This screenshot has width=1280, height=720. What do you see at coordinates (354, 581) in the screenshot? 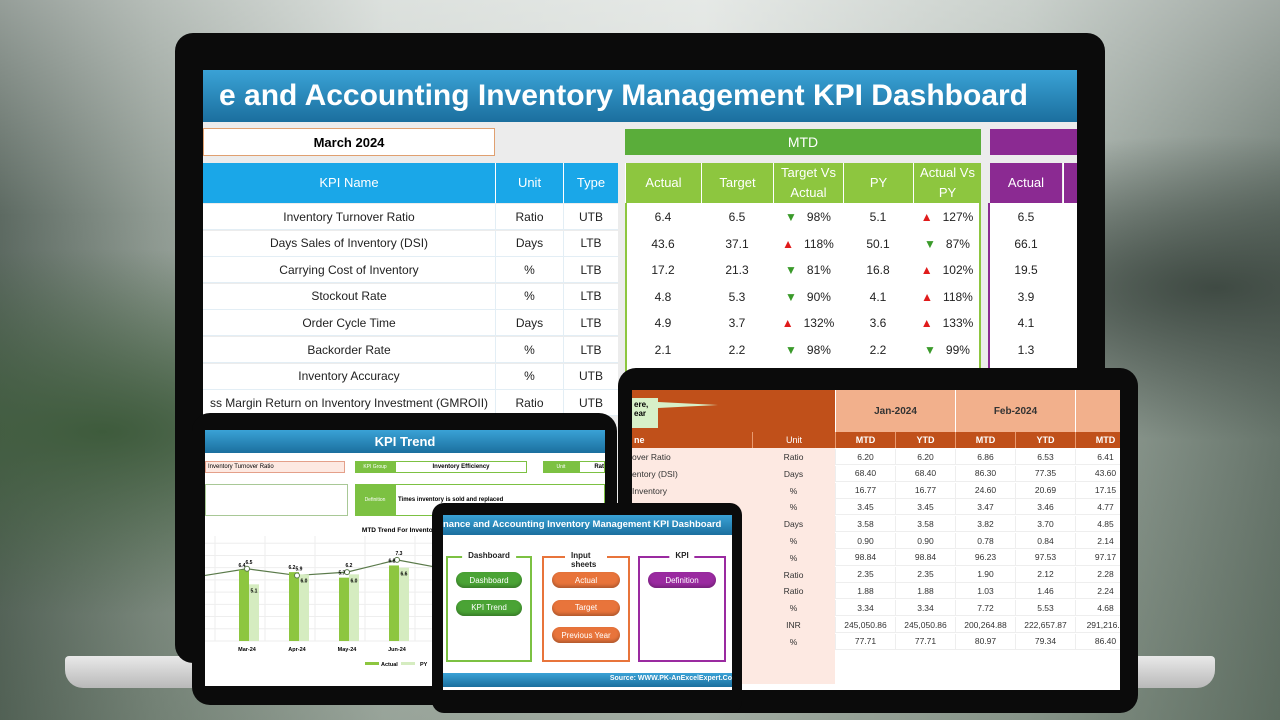
I see `py-label: 6.0` at bounding box center [354, 581].